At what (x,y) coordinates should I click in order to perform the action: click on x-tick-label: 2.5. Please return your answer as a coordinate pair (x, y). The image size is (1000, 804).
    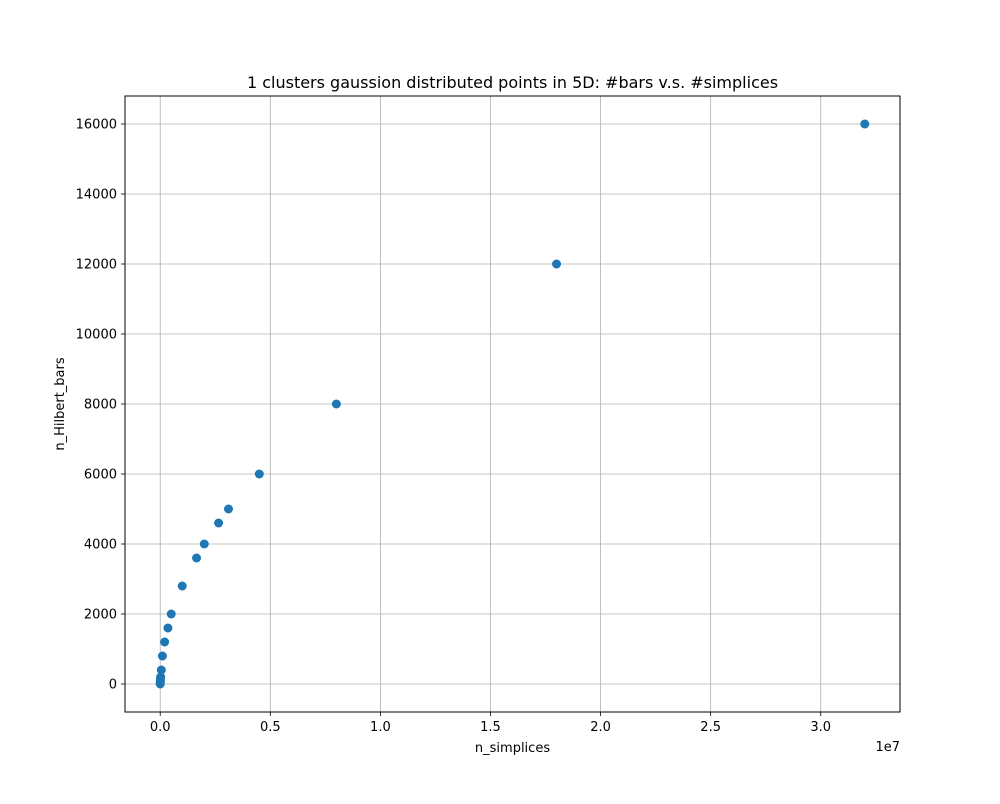
    Looking at the image, I should click on (710, 727).